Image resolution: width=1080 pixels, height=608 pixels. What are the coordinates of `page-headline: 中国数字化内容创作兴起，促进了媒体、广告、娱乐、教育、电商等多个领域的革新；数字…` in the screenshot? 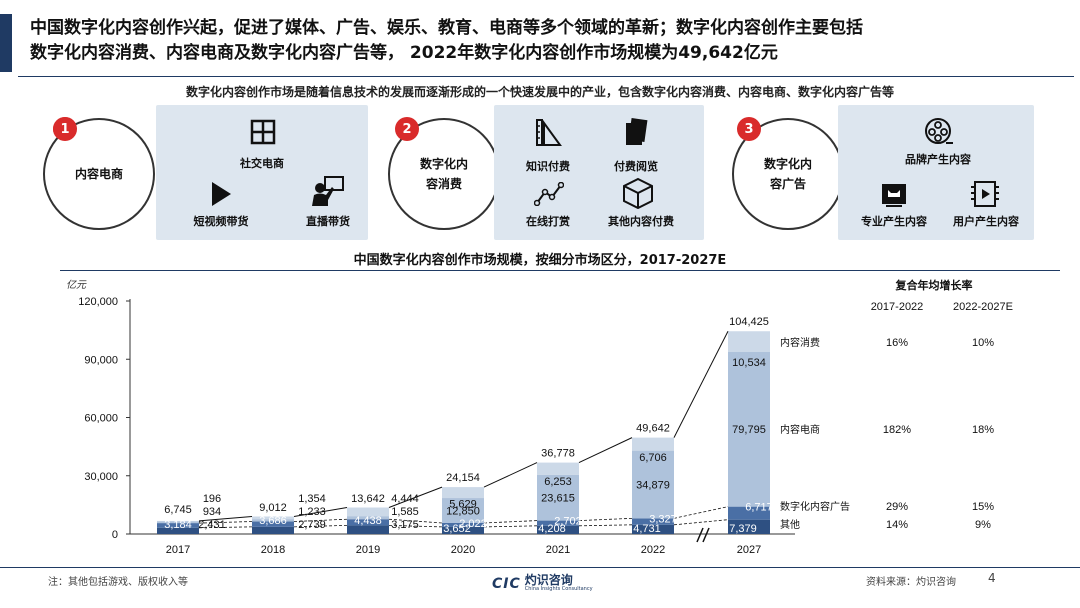 It's located at (545, 41).